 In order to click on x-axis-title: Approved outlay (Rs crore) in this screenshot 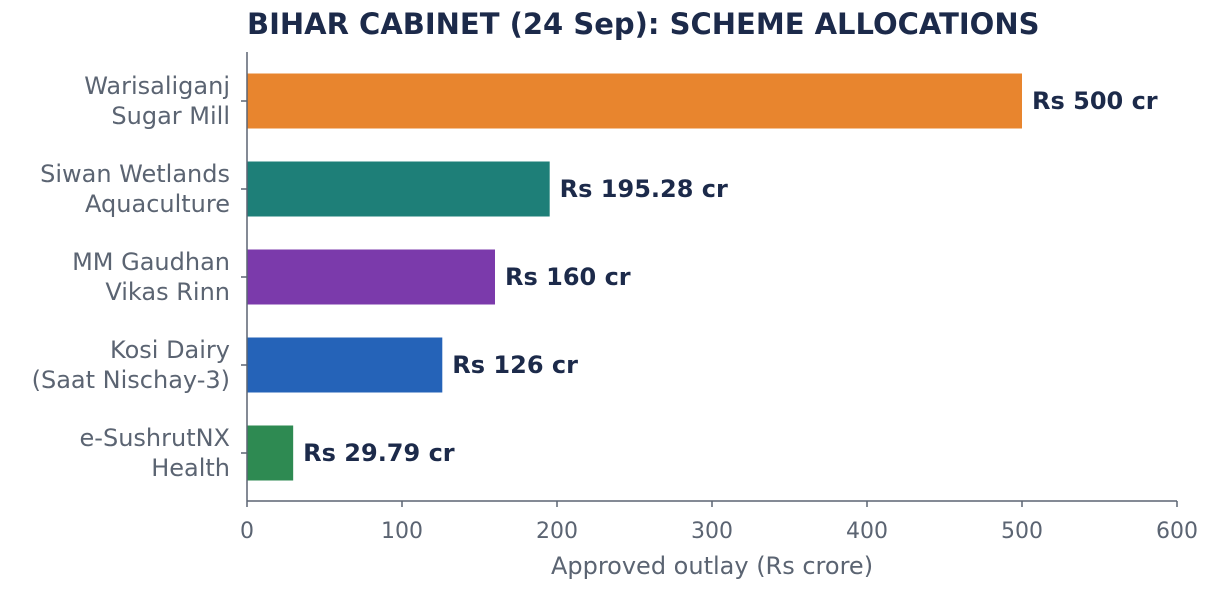, I will do `click(712, 566)`.